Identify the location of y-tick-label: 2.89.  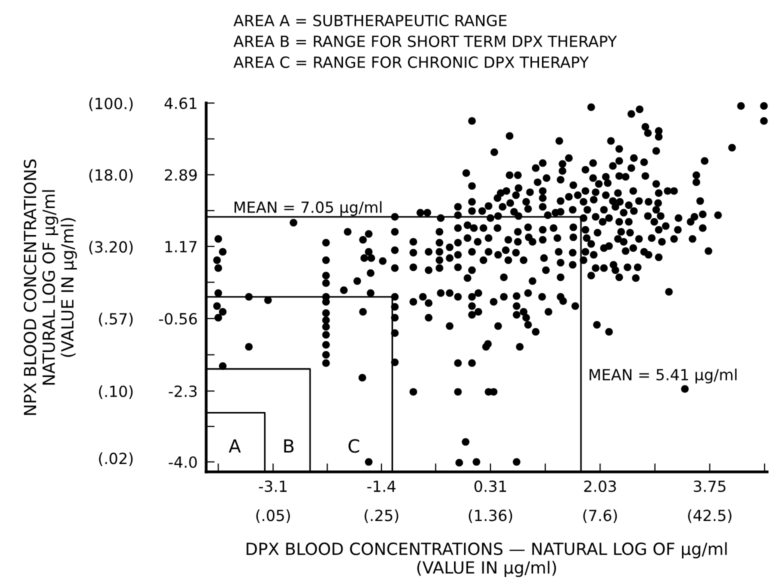
(180, 175).